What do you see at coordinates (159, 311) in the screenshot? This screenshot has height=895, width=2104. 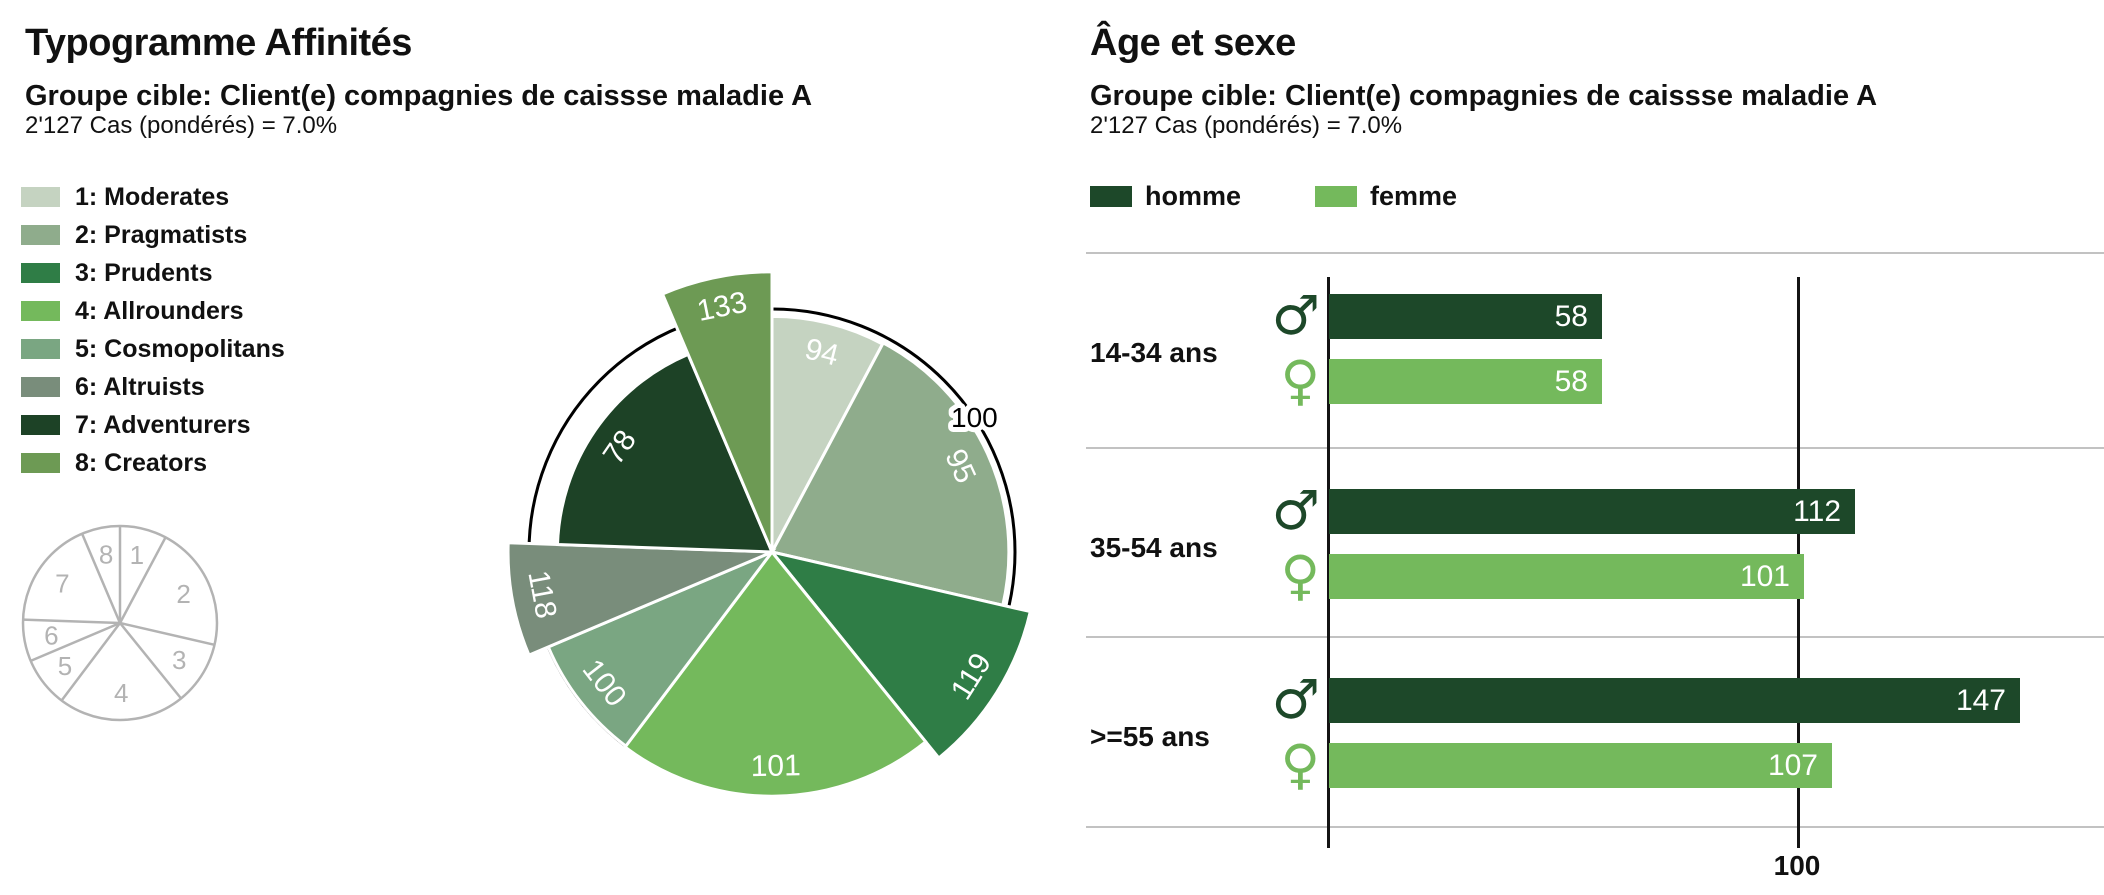 I see `legend-item-label: 4: Allrounders` at bounding box center [159, 311].